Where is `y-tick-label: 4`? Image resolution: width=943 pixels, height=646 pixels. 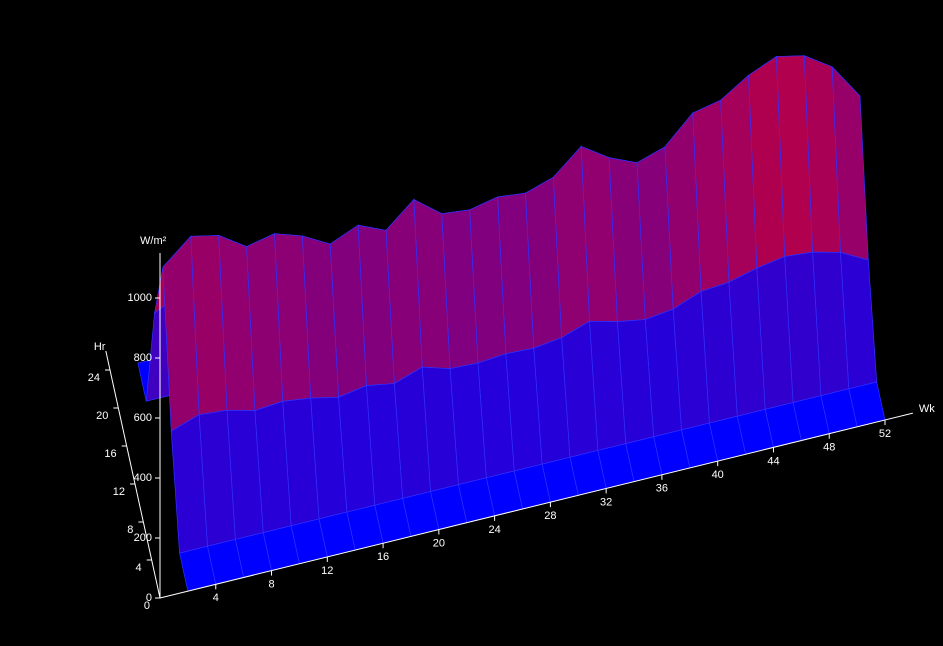
y-tick-label: 4 is located at coordinates (139, 568).